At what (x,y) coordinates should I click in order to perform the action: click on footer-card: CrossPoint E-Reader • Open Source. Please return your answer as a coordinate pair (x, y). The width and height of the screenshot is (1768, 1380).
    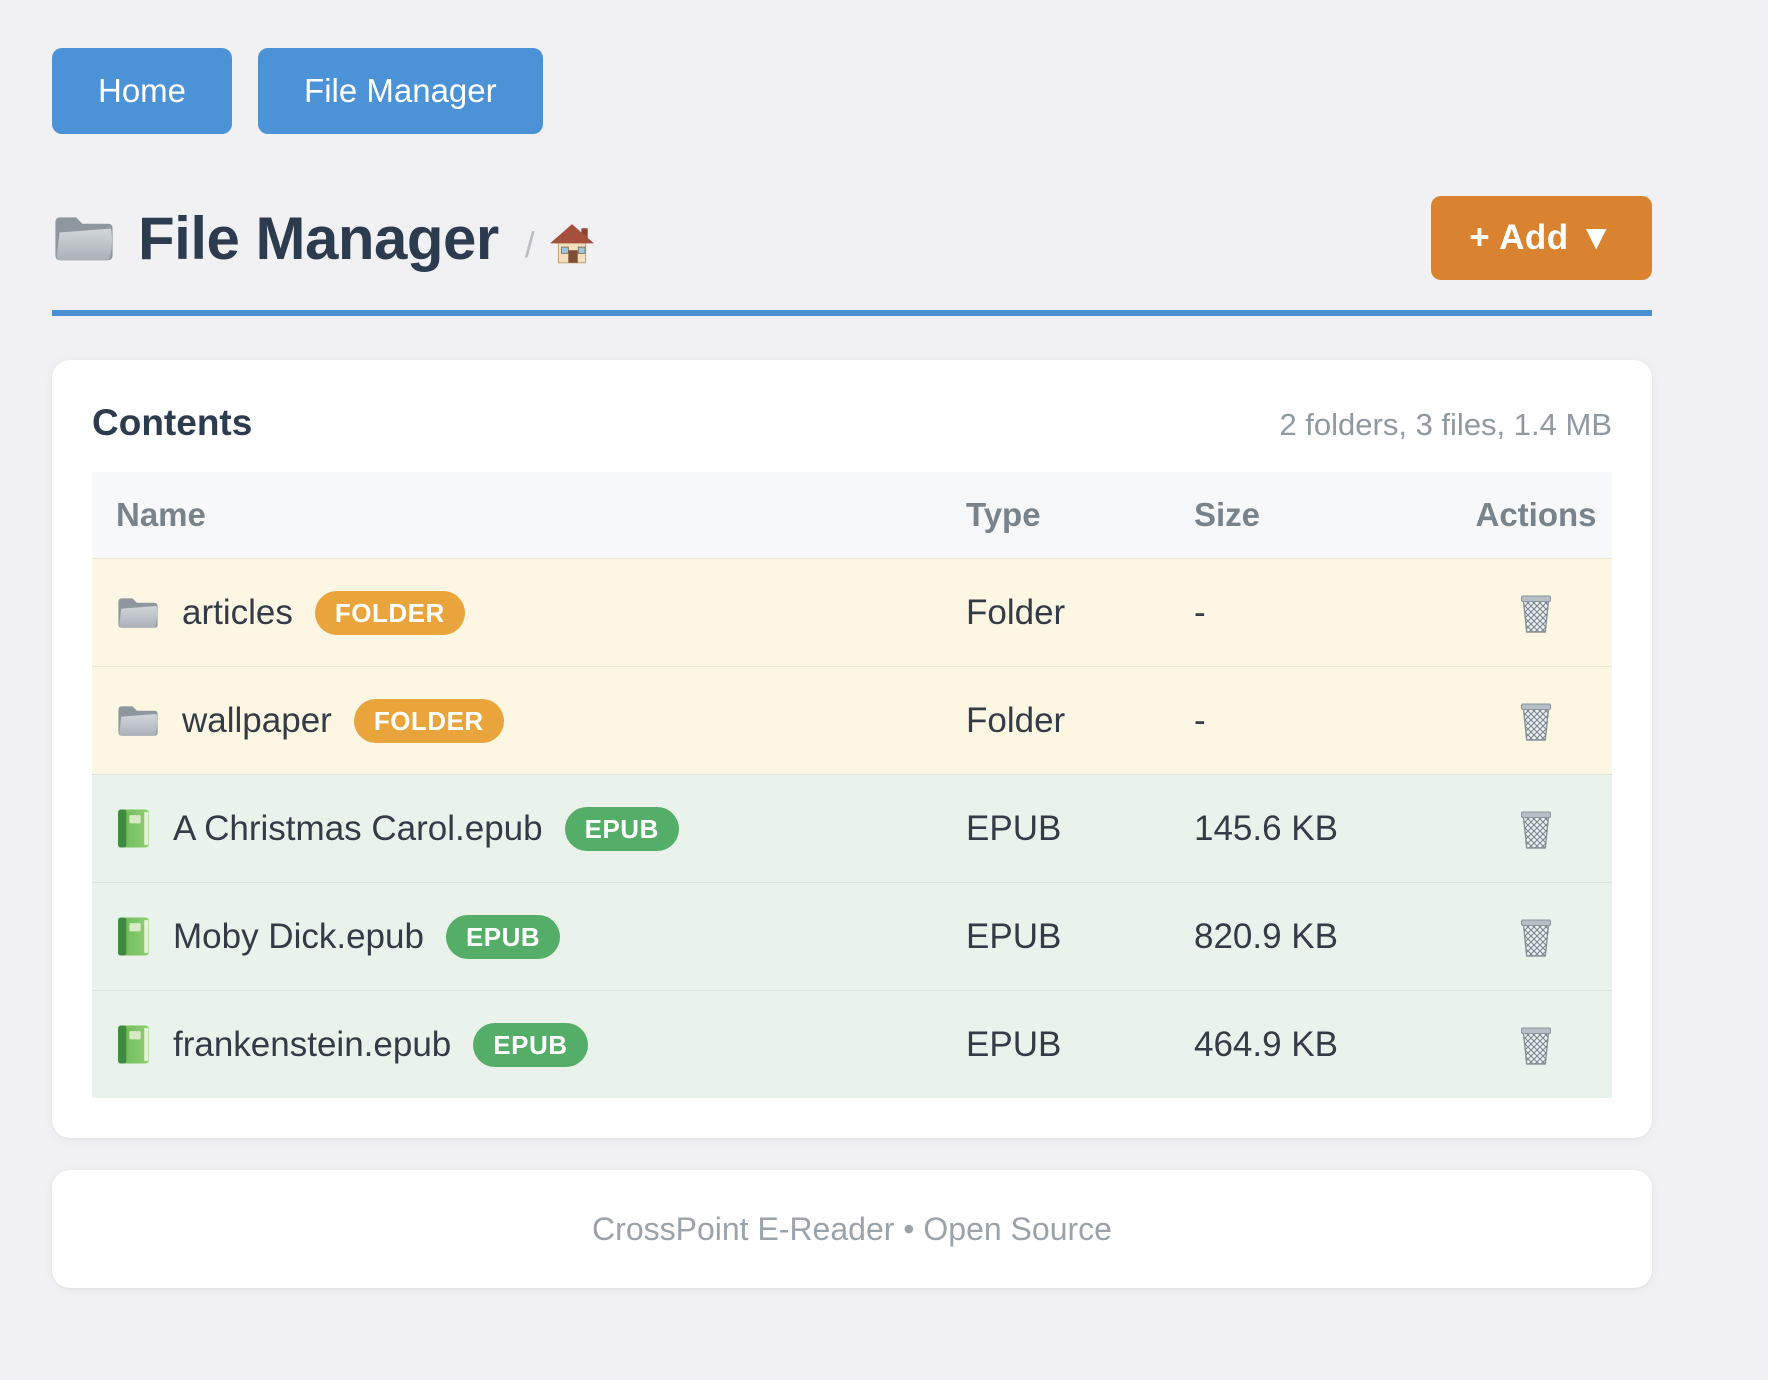
    Looking at the image, I should click on (852, 1229).